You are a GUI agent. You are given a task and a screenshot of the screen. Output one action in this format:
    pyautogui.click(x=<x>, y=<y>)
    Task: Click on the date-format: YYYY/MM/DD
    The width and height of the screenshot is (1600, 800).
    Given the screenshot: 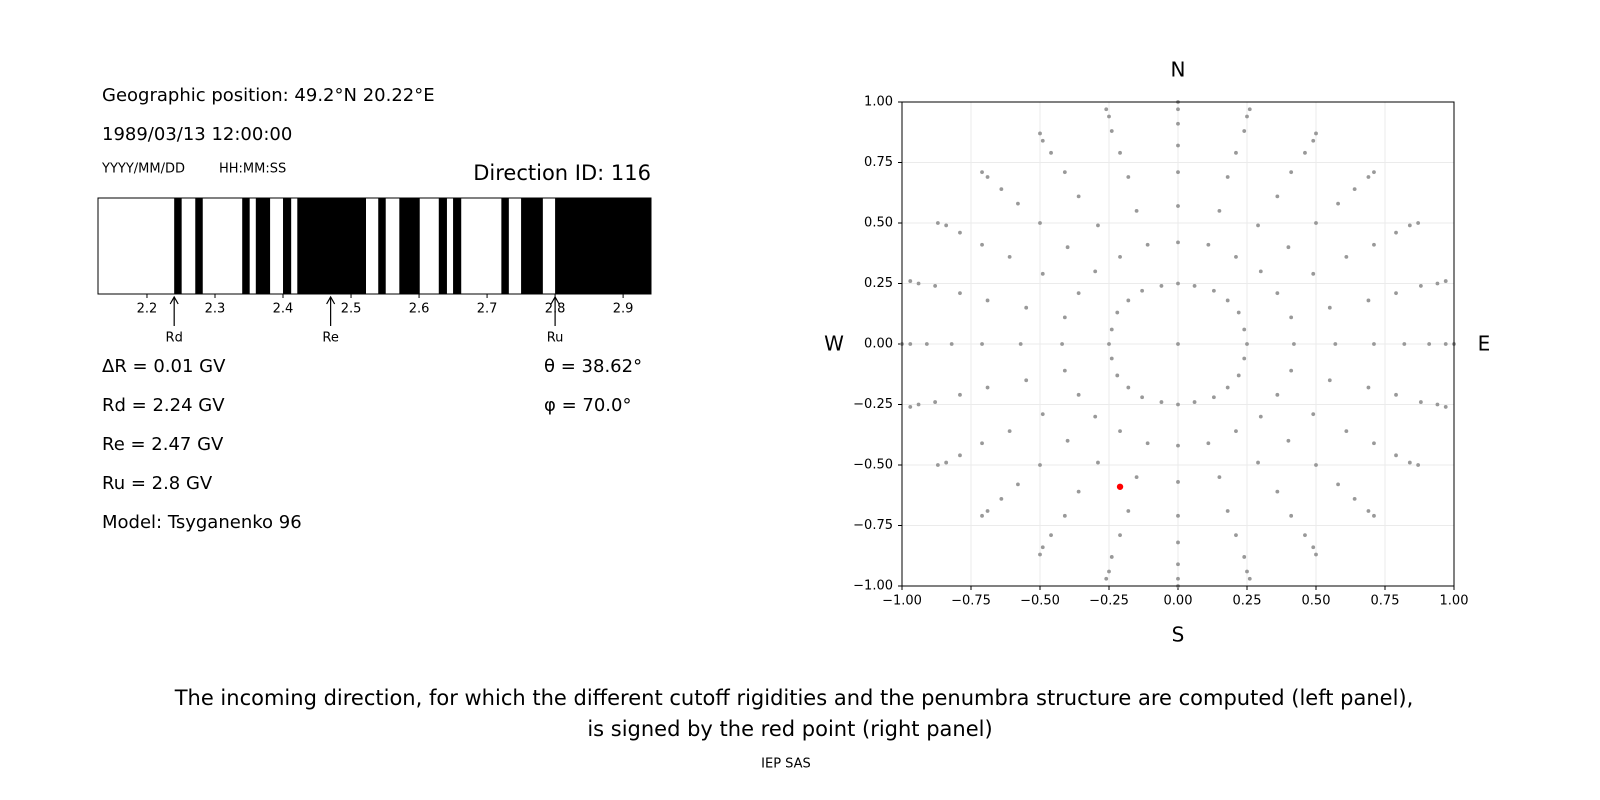 What is the action you would take?
    pyautogui.click(x=143, y=169)
    